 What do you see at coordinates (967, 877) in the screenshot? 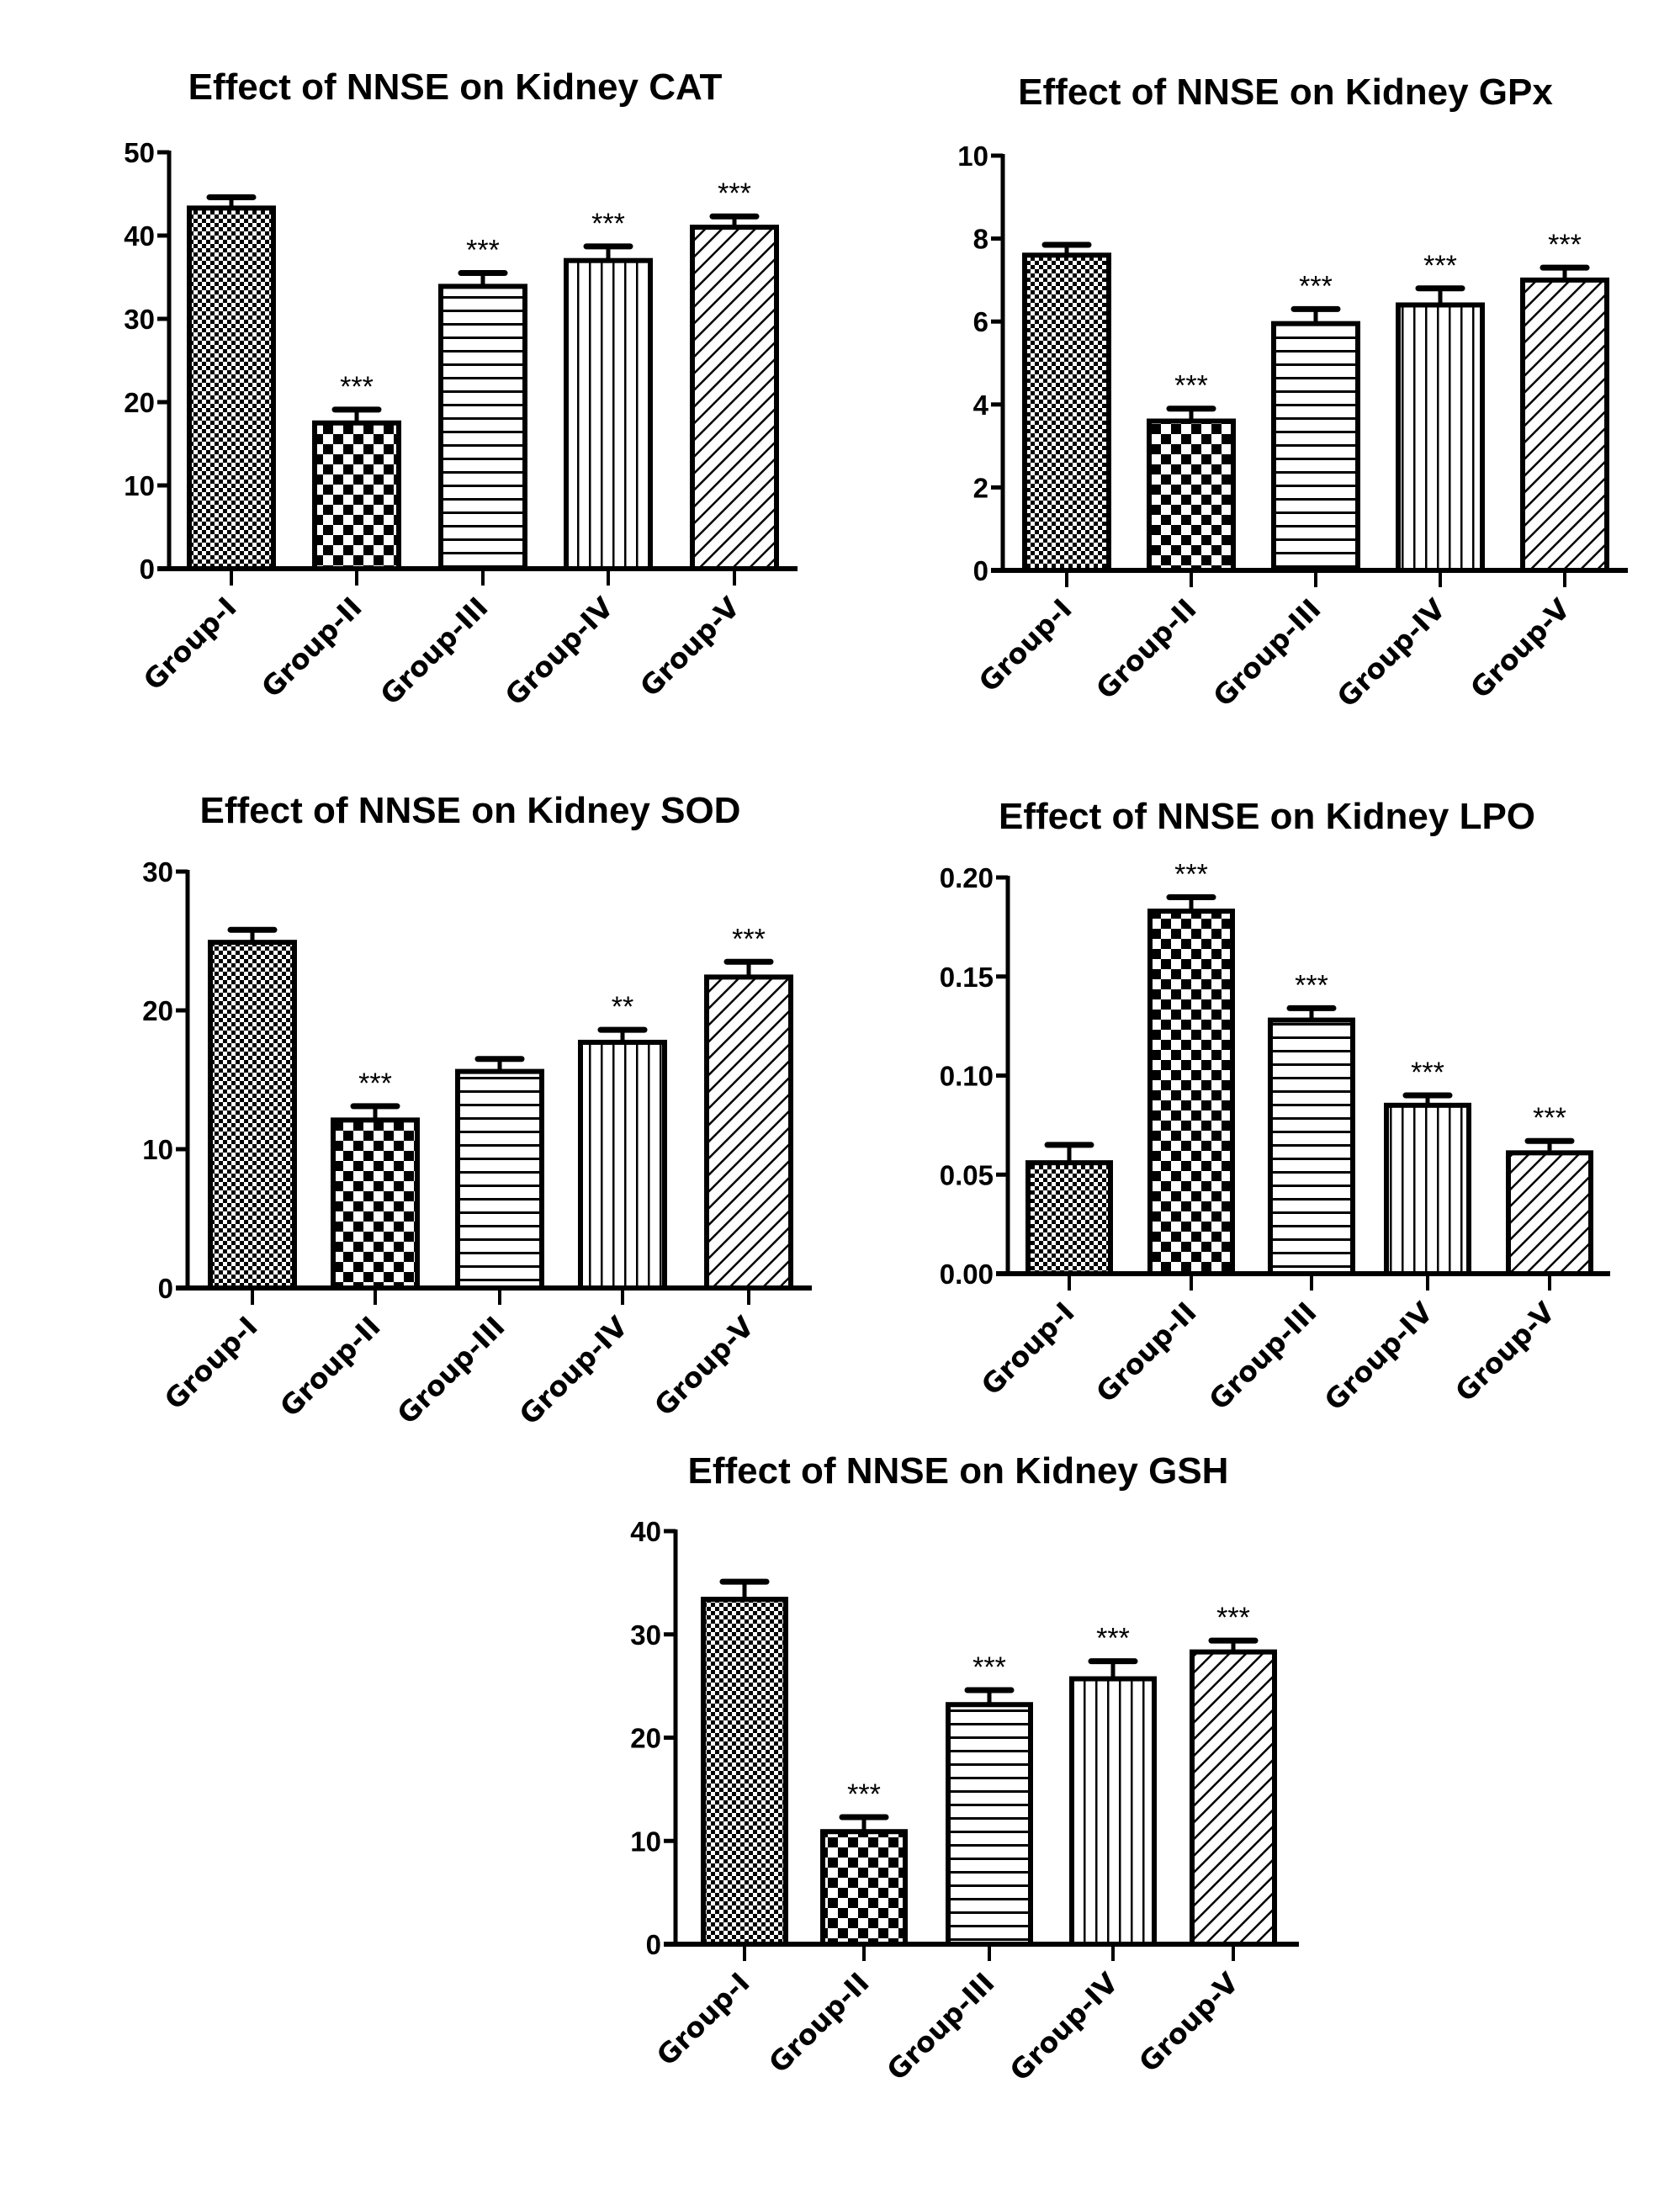
I see `y-tick-label: 0.20` at bounding box center [967, 877].